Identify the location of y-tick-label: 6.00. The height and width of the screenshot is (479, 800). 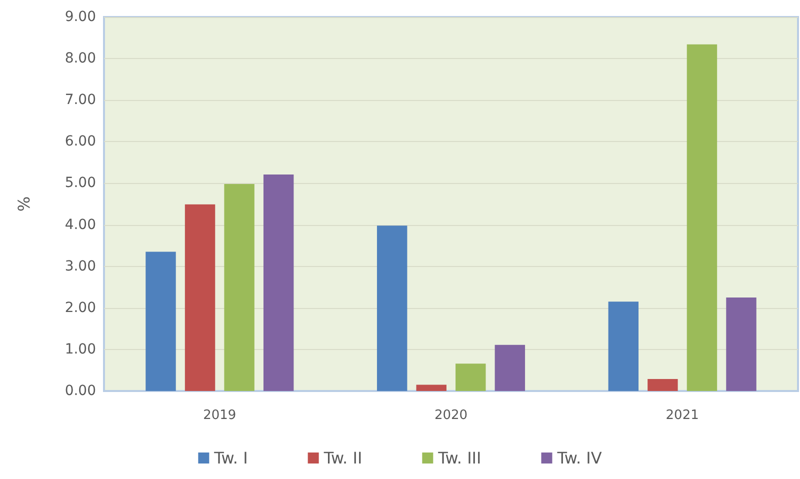
(80, 142).